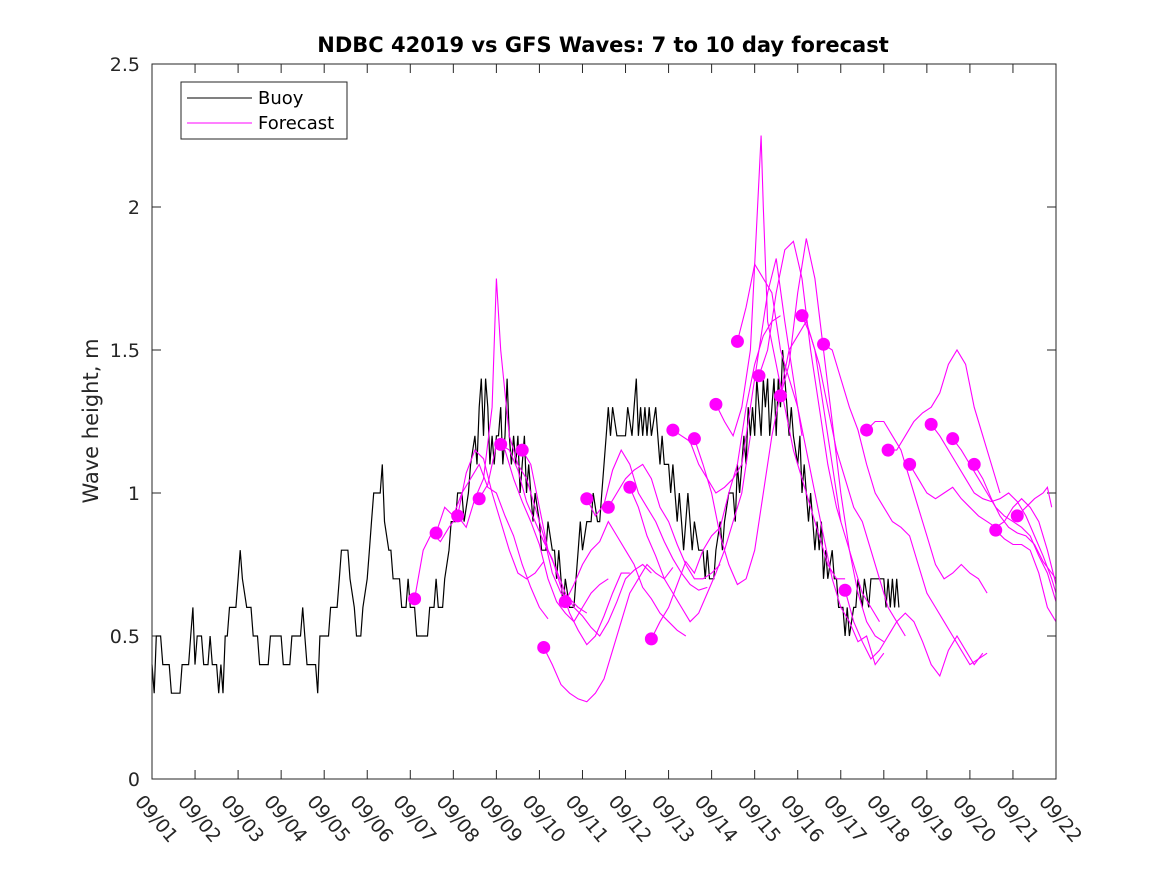  Describe the element at coordinates (134, 208) in the screenshot. I see `y-tick-label: 2` at that location.